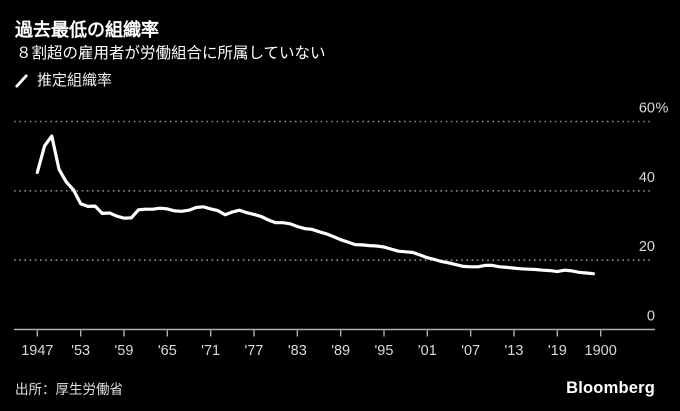  Describe the element at coordinates (80, 351) in the screenshot. I see `x-tick-label: '53` at that location.